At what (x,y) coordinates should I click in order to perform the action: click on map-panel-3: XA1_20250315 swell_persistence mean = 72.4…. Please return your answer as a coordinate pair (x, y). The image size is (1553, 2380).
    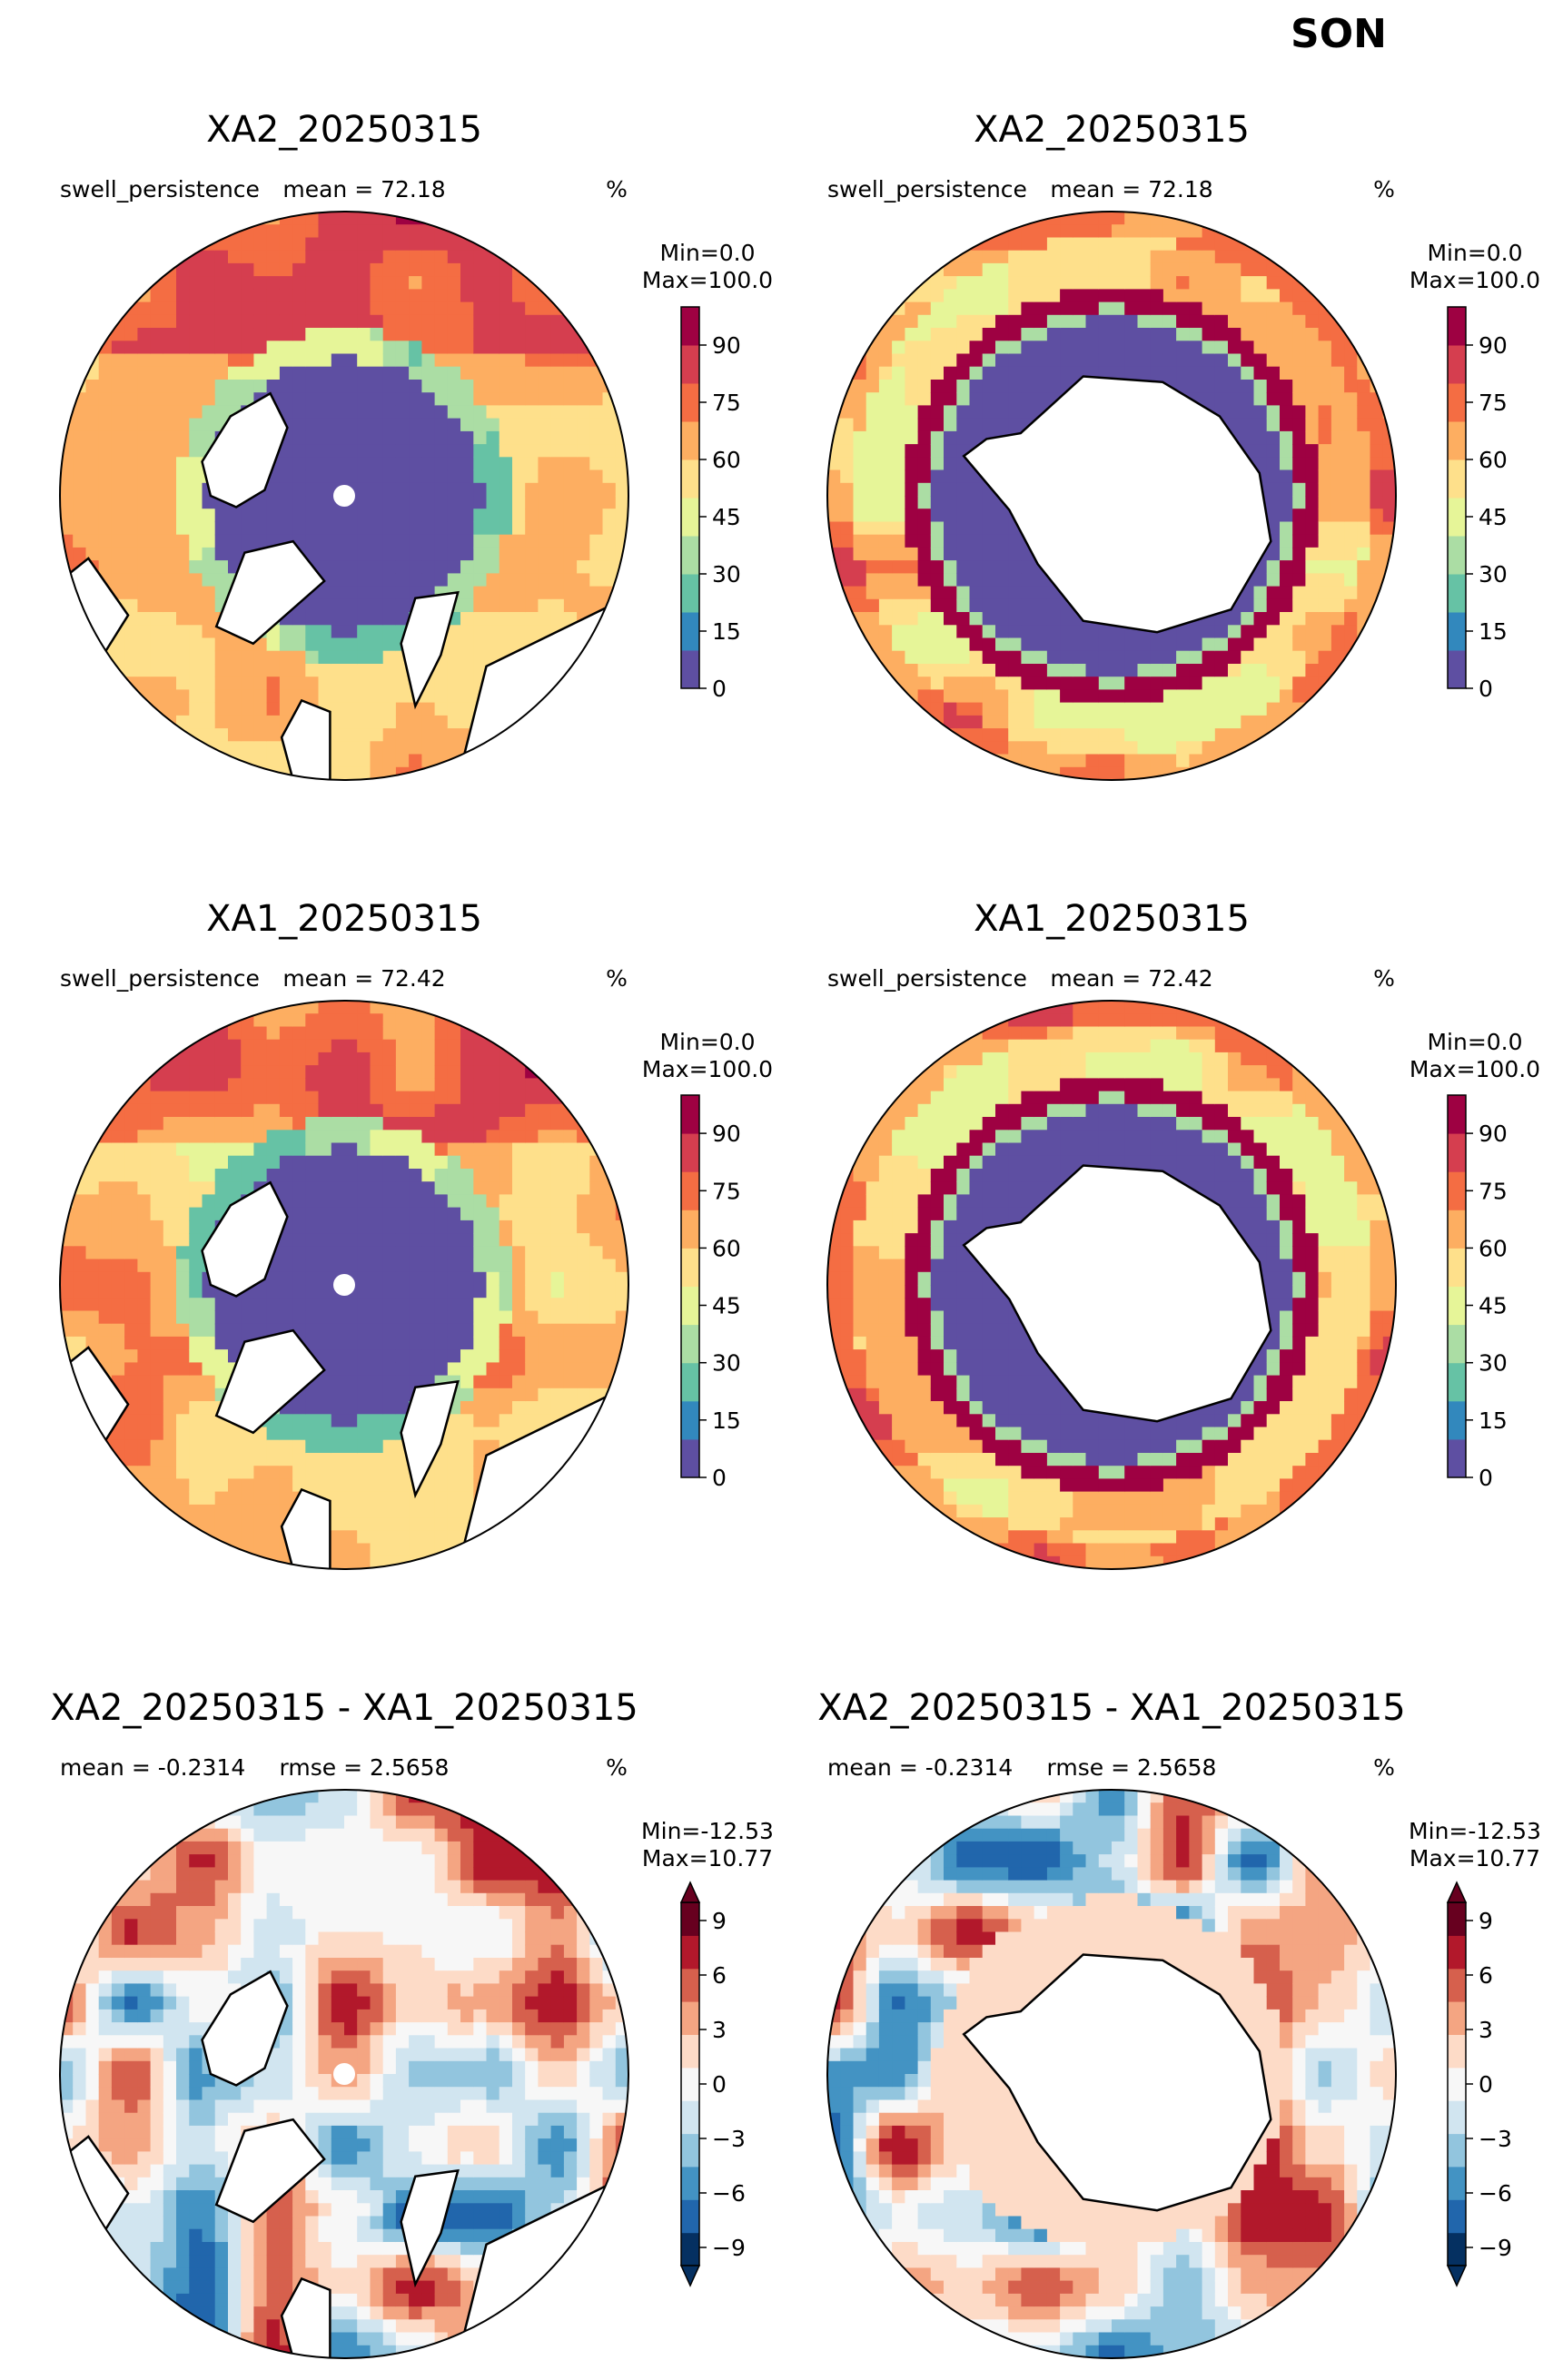
    Looking at the image, I should click on (416, 1234).